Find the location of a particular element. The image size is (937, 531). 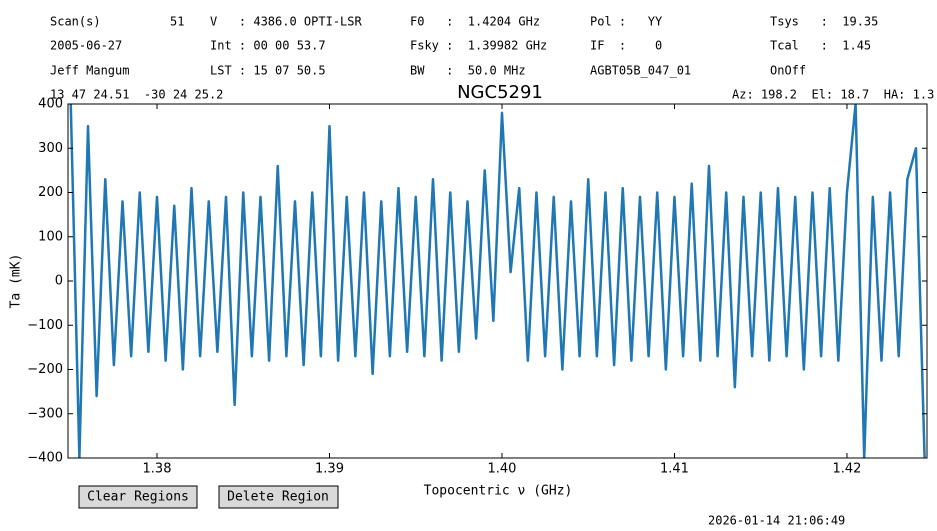

y-tick-label: 300 is located at coordinates (50, 148).